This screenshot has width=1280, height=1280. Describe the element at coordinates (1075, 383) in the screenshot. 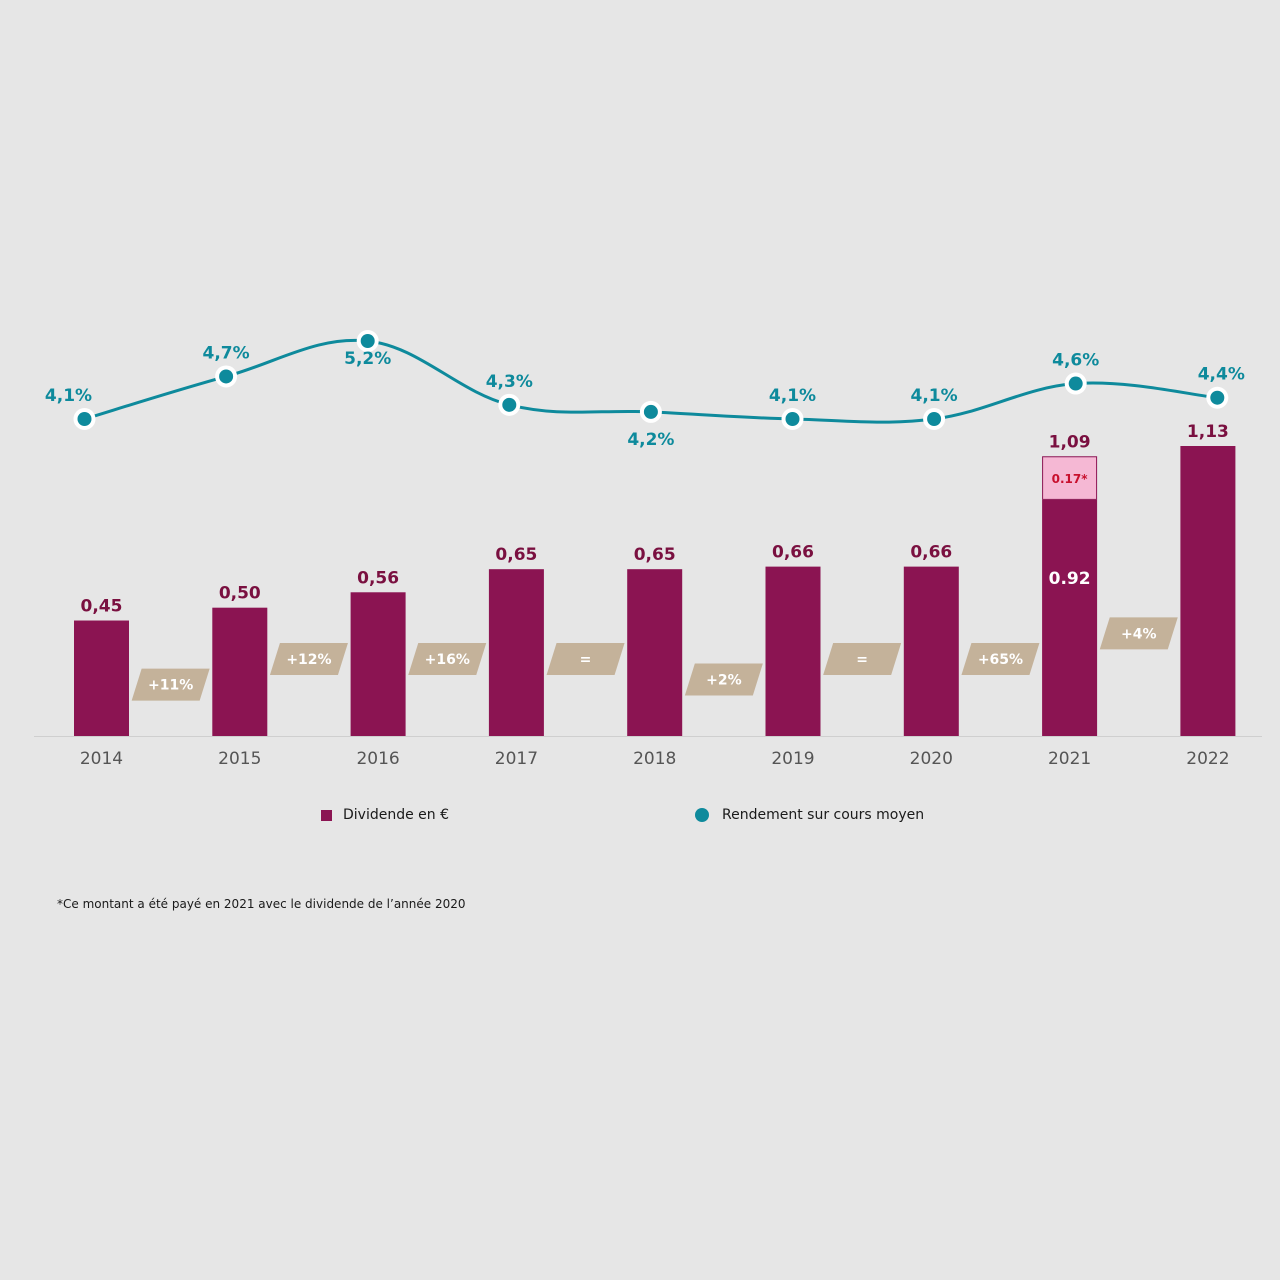

I see `yield-point-2021` at that location.